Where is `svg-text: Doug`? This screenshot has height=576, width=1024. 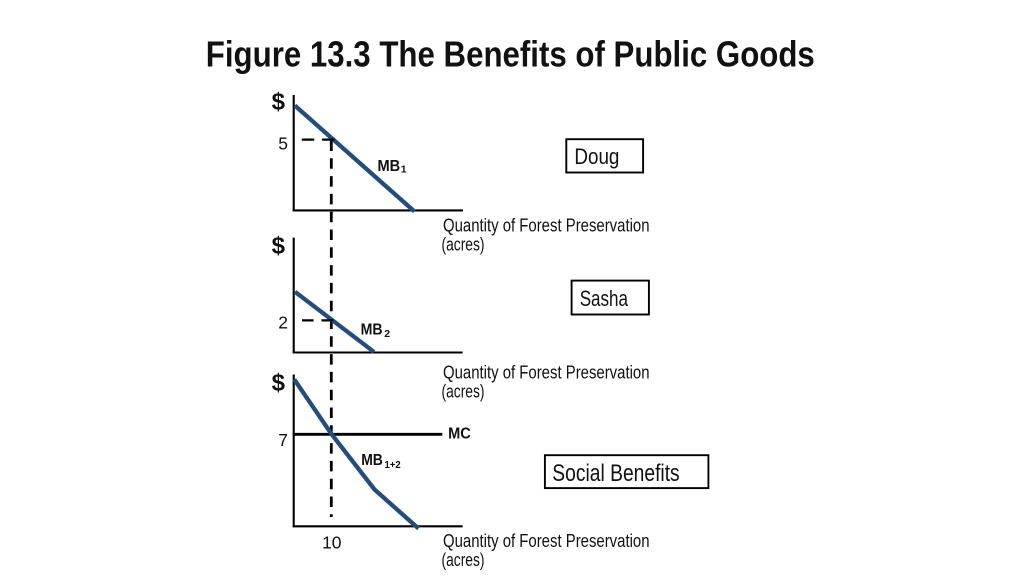
svg-text: Doug is located at coordinates (596, 156).